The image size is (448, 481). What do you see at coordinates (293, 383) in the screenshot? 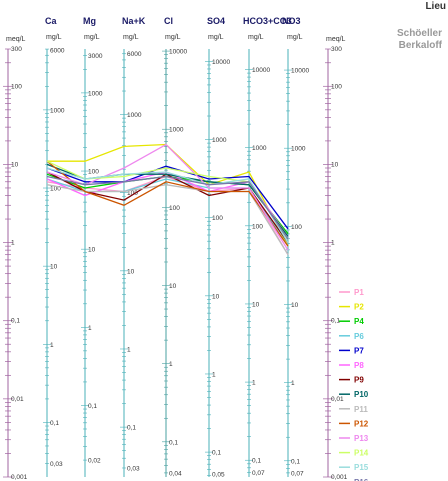
I see `column-tick-label-NO3: 1` at bounding box center [293, 383].